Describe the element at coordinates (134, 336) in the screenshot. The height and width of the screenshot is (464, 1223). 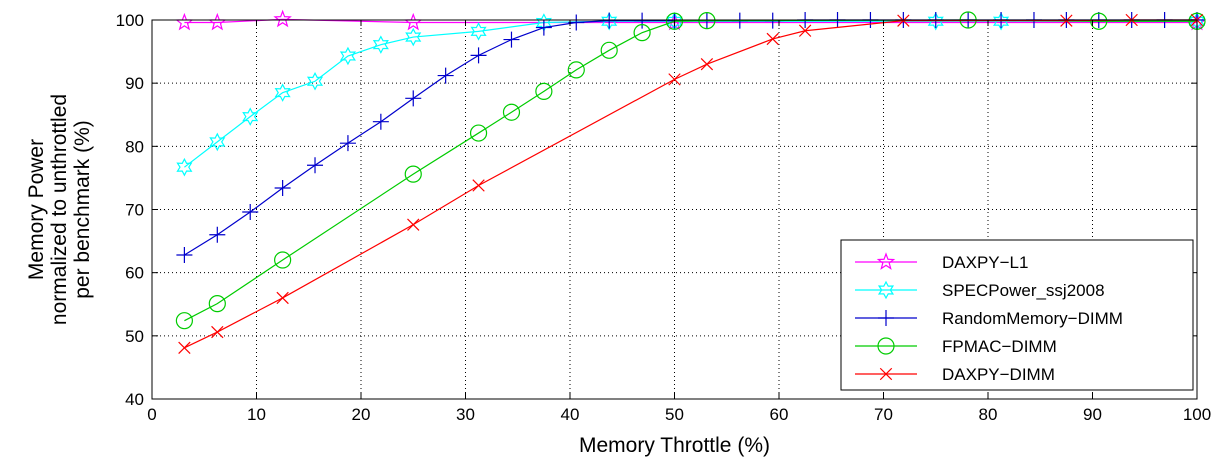
I see `y-tick-label: 50` at that location.